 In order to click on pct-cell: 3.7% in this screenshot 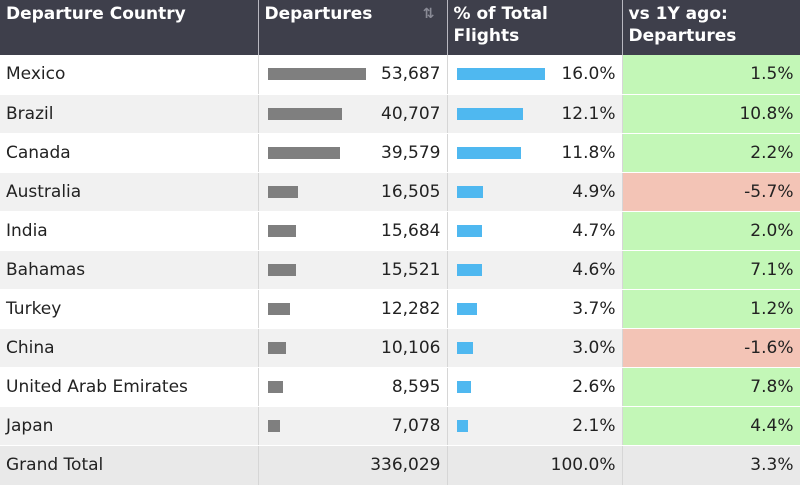, I will do `click(535, 309)`.